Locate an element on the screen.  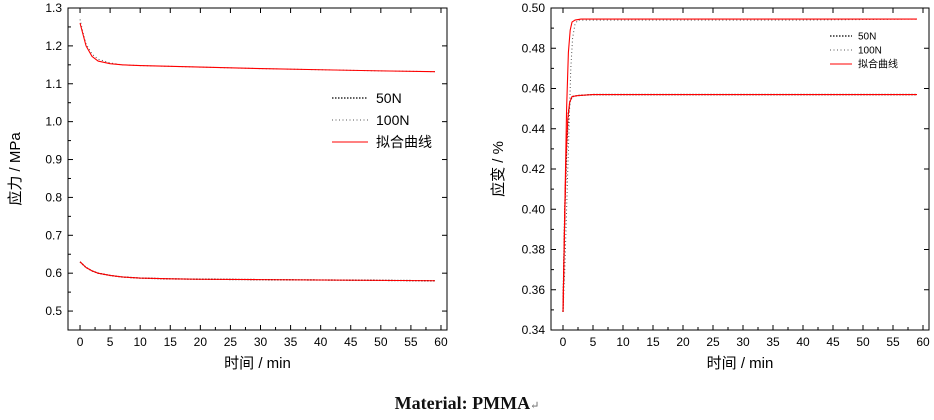
panel-1-x-tick-label: 45 is located at coordinates (351, 342).